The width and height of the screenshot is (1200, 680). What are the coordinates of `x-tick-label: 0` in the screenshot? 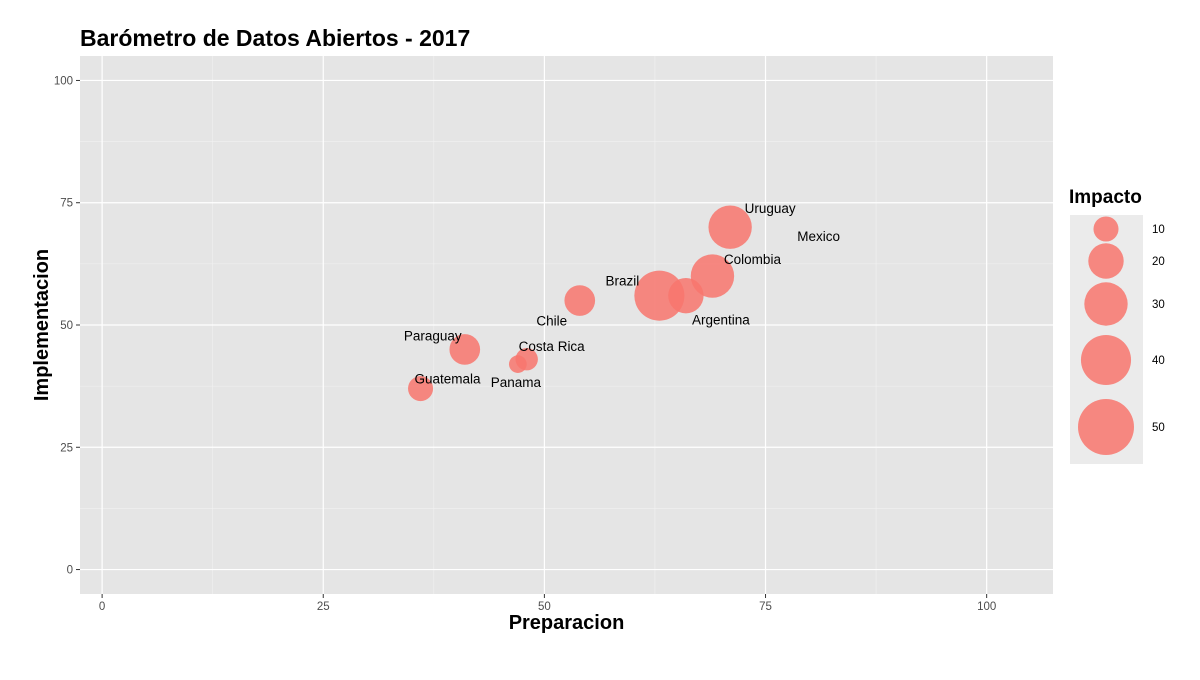 It's located at (102, 607).